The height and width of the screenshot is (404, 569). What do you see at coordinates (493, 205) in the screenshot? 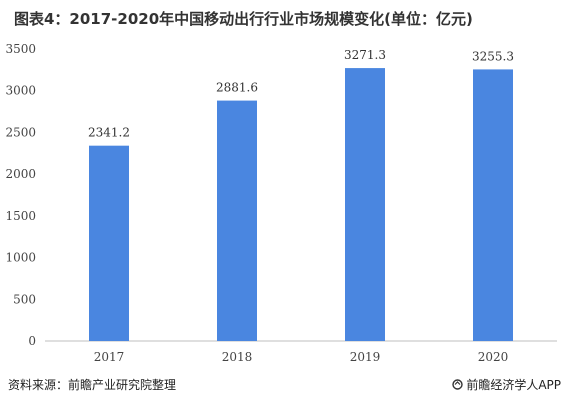
I see `bar-2020` at bounding box center [493, 205].